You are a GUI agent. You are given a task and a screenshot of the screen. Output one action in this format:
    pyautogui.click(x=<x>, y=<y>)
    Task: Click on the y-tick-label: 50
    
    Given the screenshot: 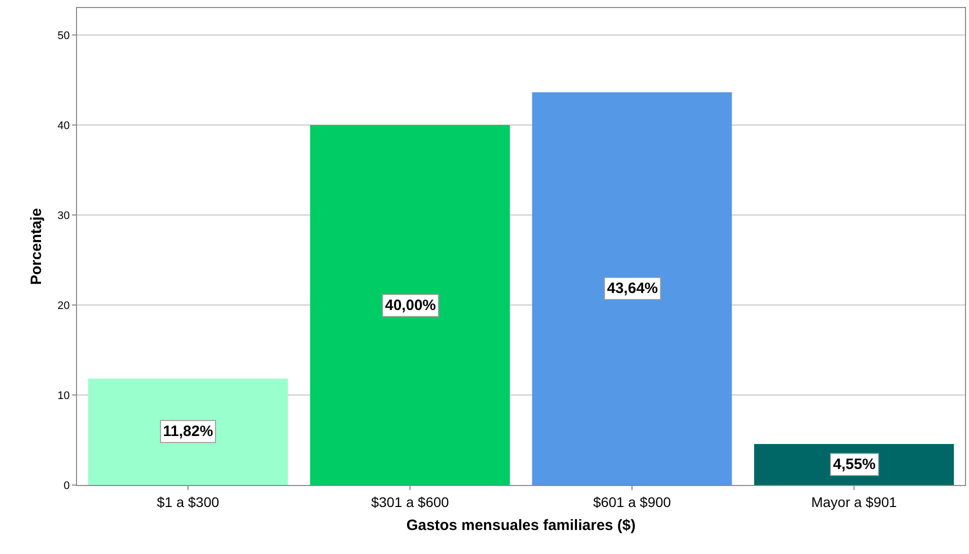 What is the action you would take?
    pyautogui.click(x=64, y=36)
    